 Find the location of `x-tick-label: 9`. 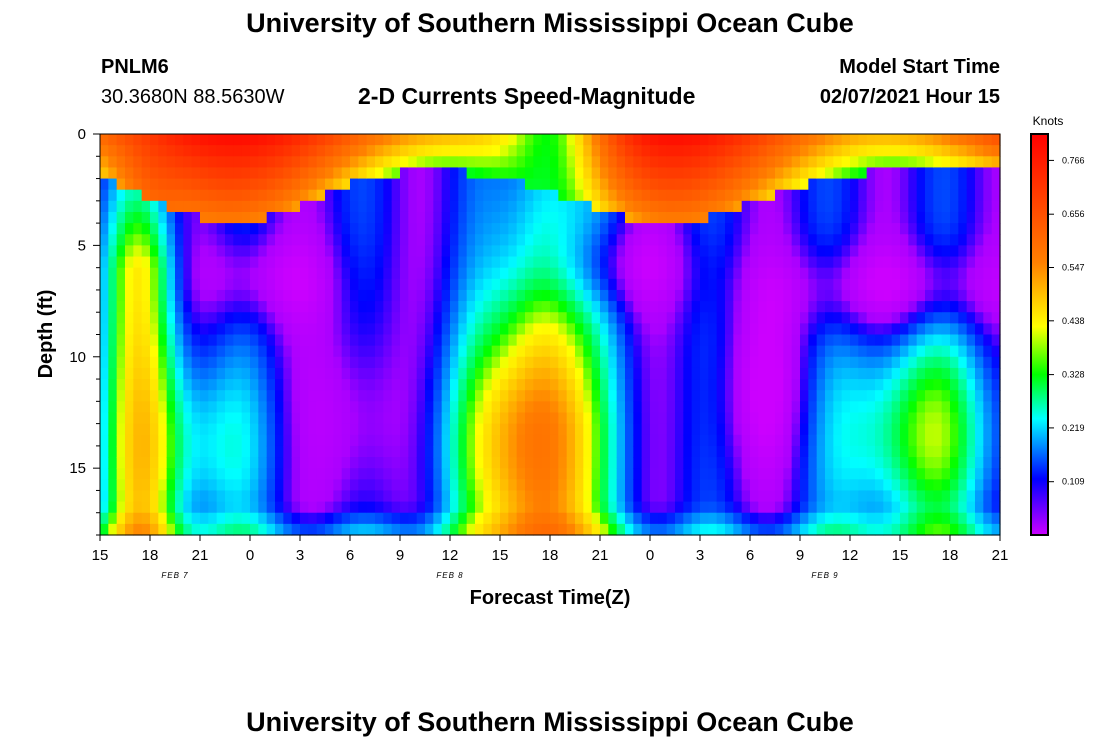

x-tick-label: 9 is located at coordinates (800, 555).